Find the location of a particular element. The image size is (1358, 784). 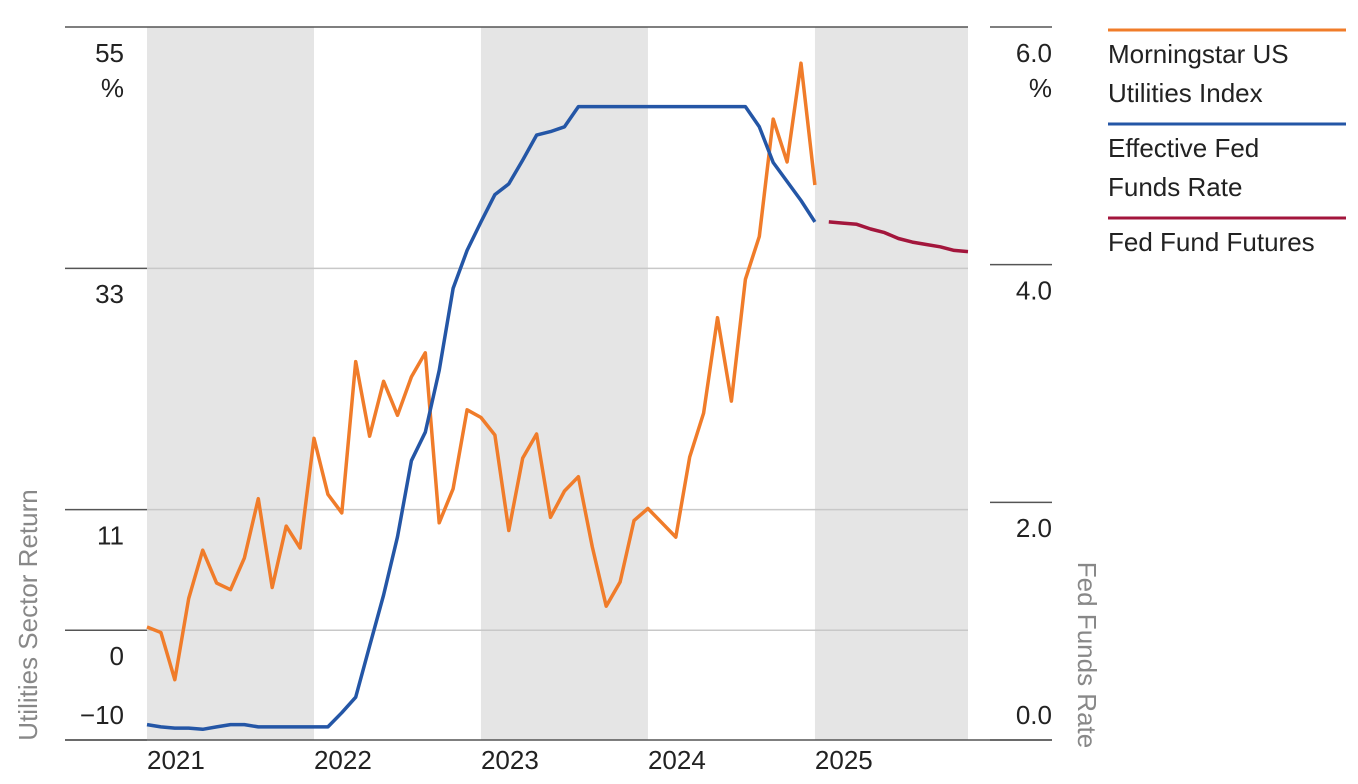

y2-tick-label: 6.0 is located at coordinates (1034, 53).